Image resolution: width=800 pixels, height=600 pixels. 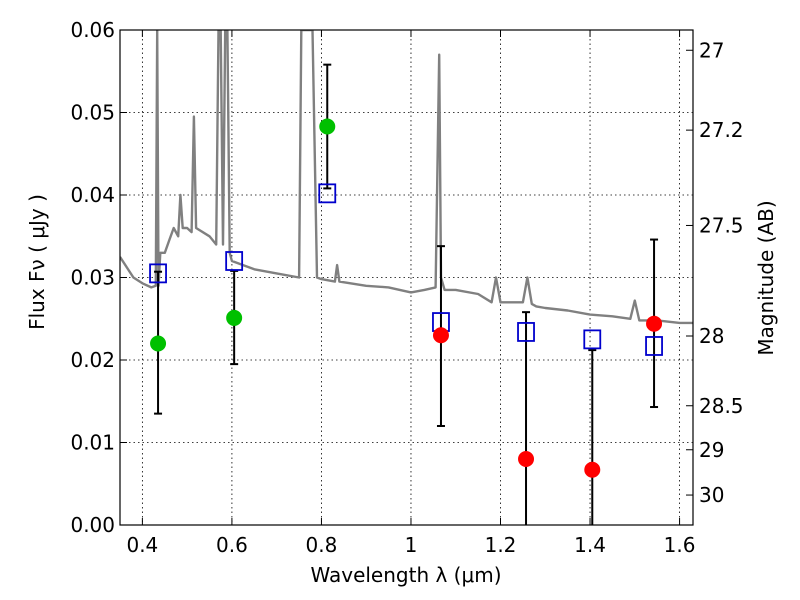 I want to click on x-tick-label: 1.6, so click(x=680, y=545).